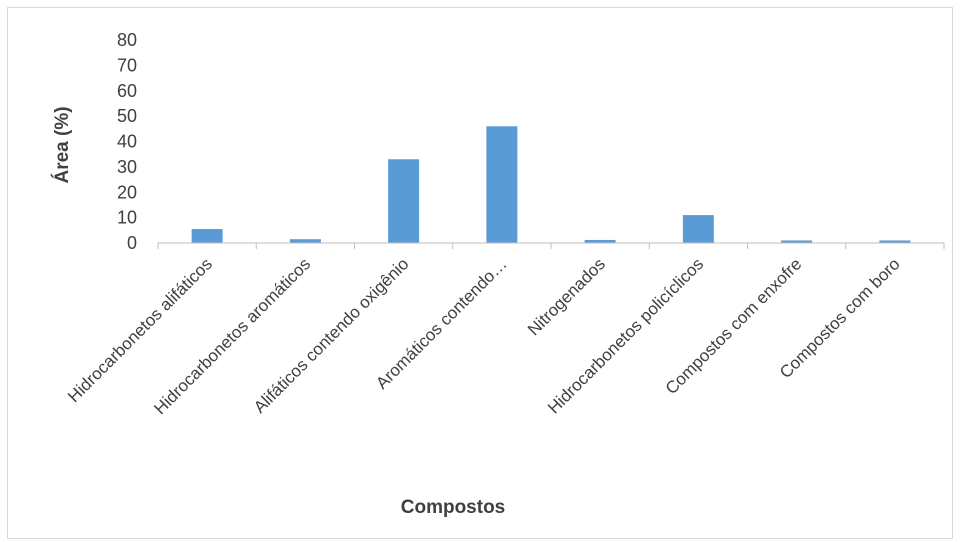 The height and width of the screenshot is (542, 960). Describe the element at coordinates (127, 65) in the screenshot. I see `y-tick-label: 70` at that location.